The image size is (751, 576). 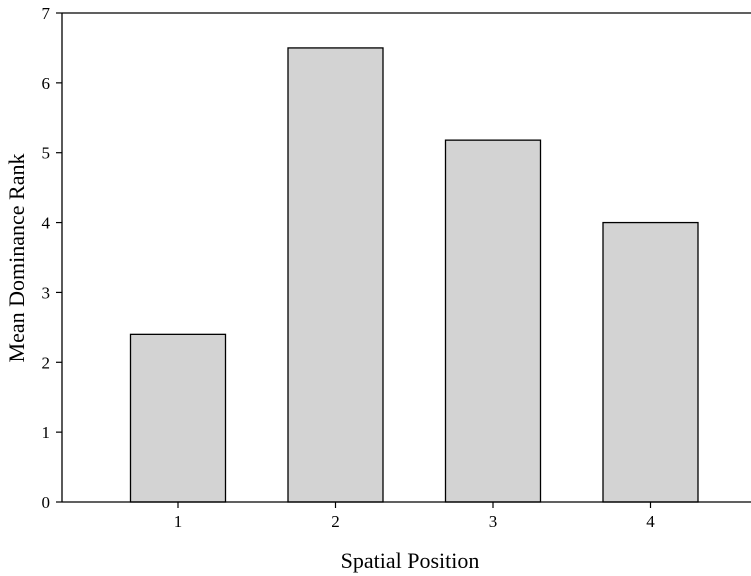 What do you see at coordinates (46, 292) in the screenshot?
I see `y-tick-label-3: 3` at bounding box center [46, 292].